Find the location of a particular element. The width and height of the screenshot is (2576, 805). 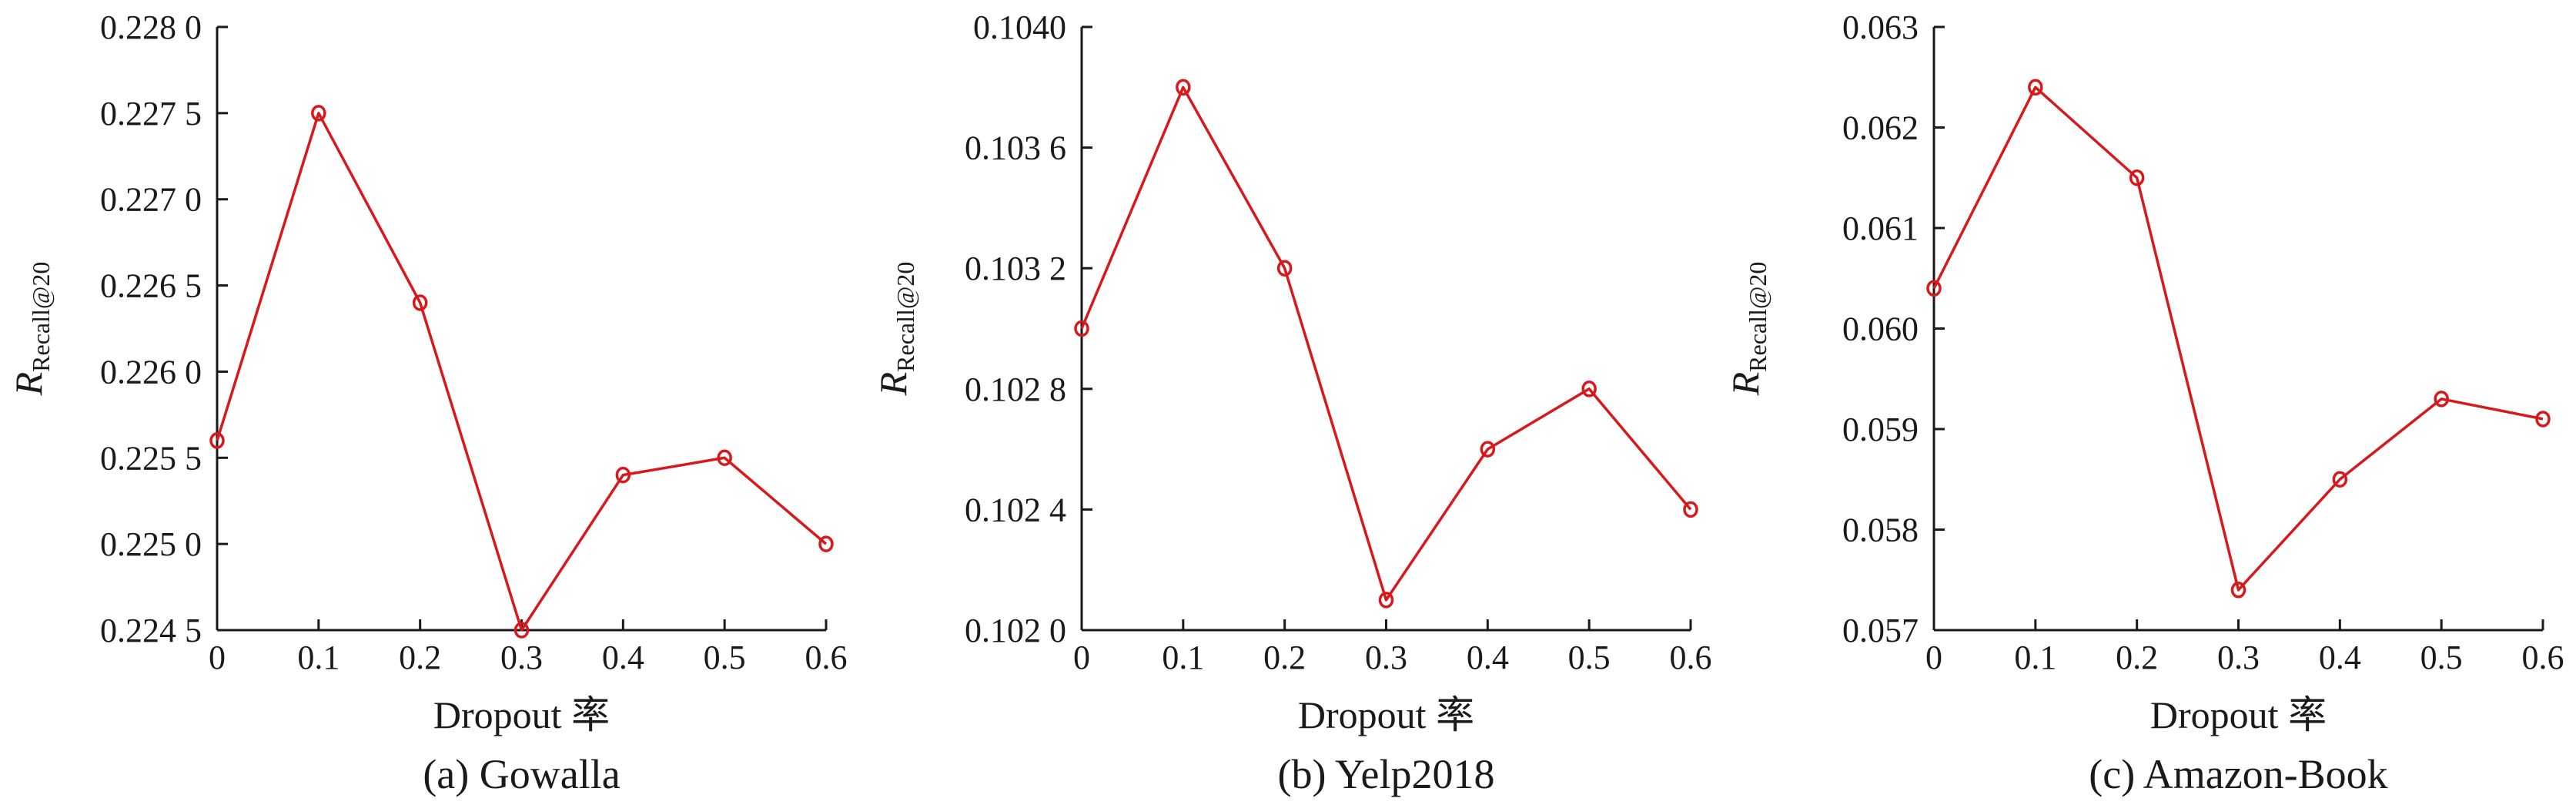

y-tick-label: 0.060 is located at coordinates (1881, 329).